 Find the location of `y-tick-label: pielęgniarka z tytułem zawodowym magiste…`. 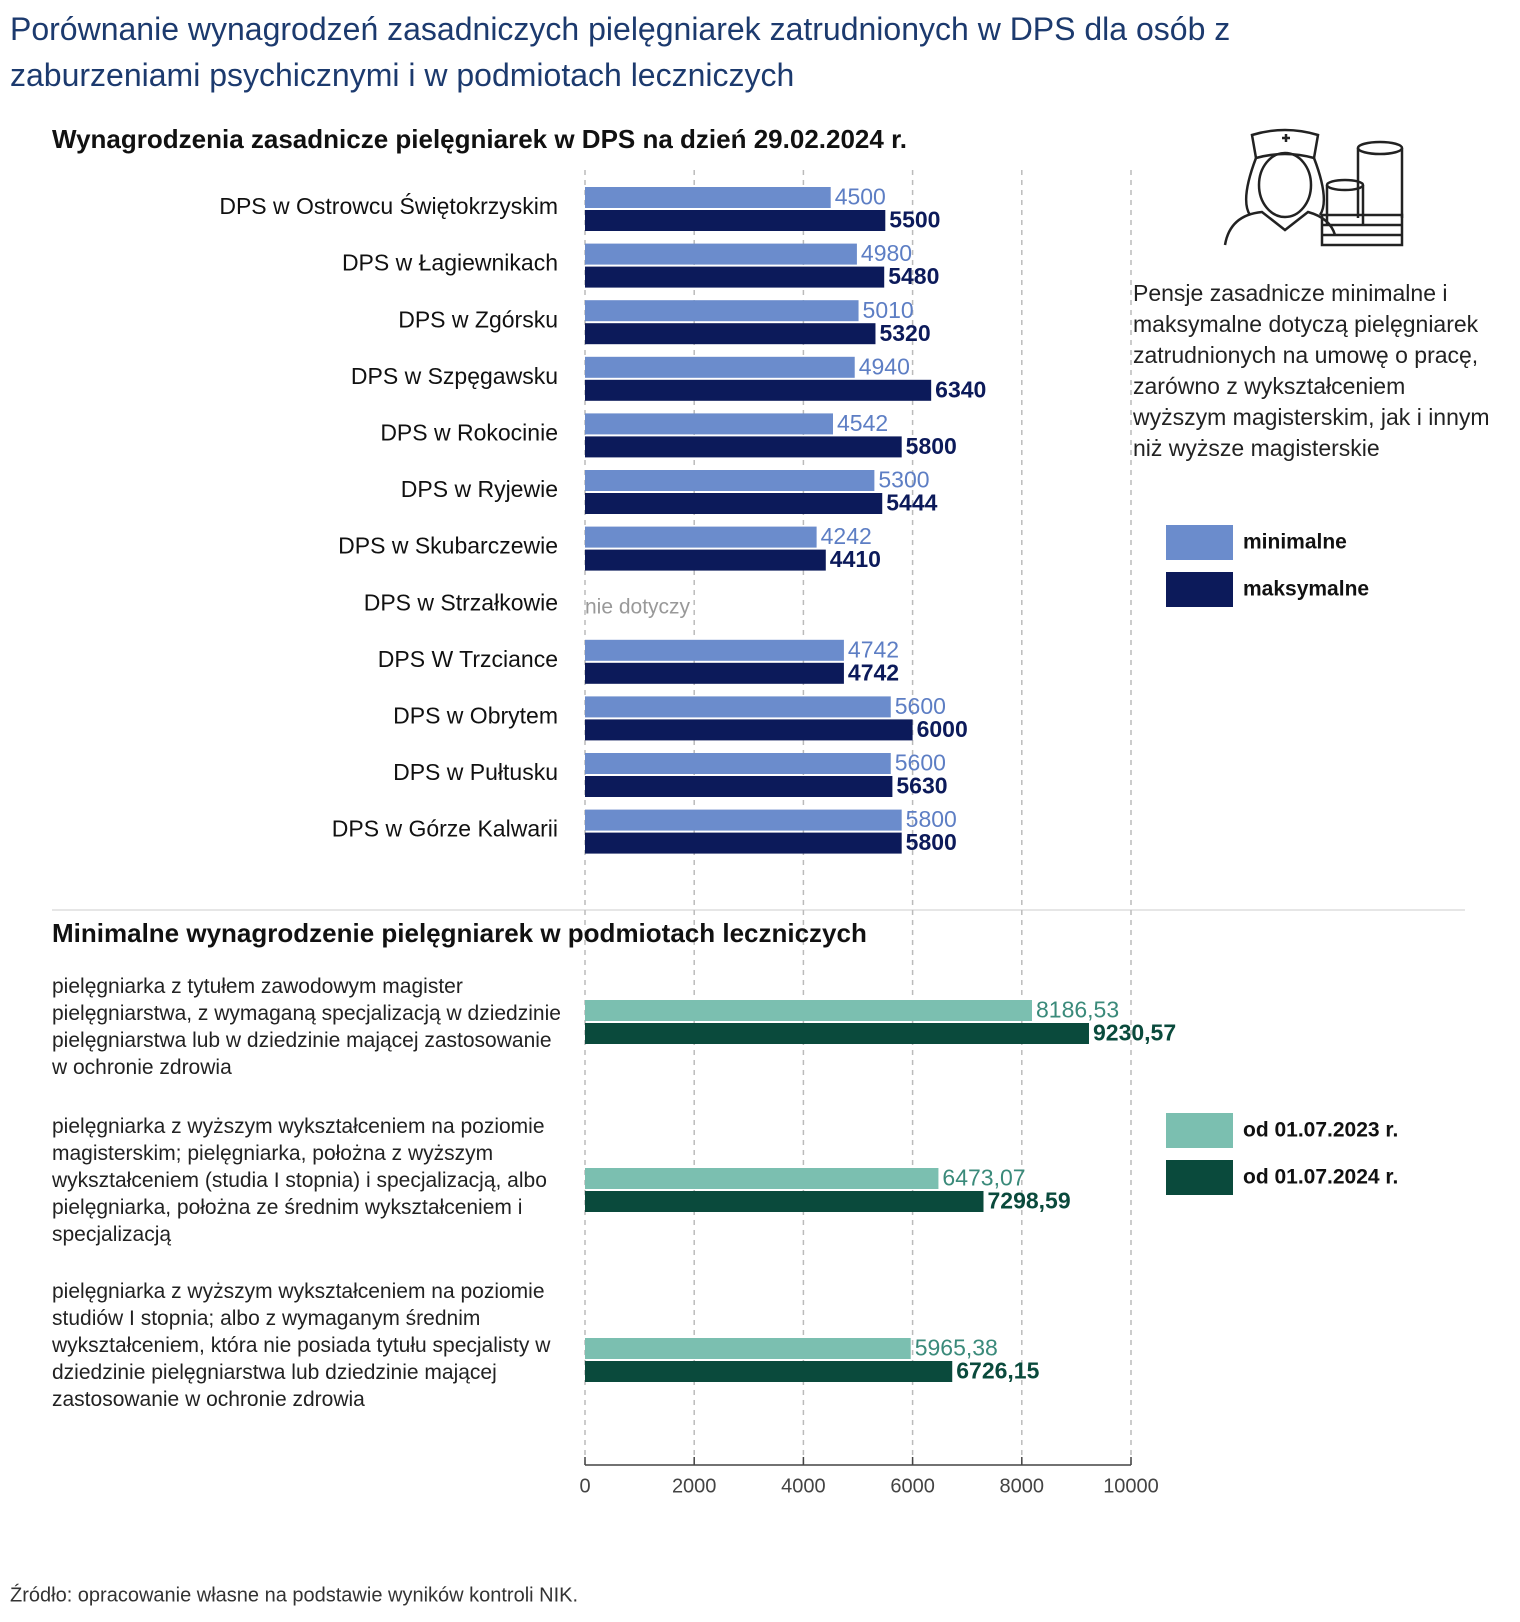

y-tick-label: pielęgniarka z tytułem zawodowym magiste… is located at coordinates (306, 1027).